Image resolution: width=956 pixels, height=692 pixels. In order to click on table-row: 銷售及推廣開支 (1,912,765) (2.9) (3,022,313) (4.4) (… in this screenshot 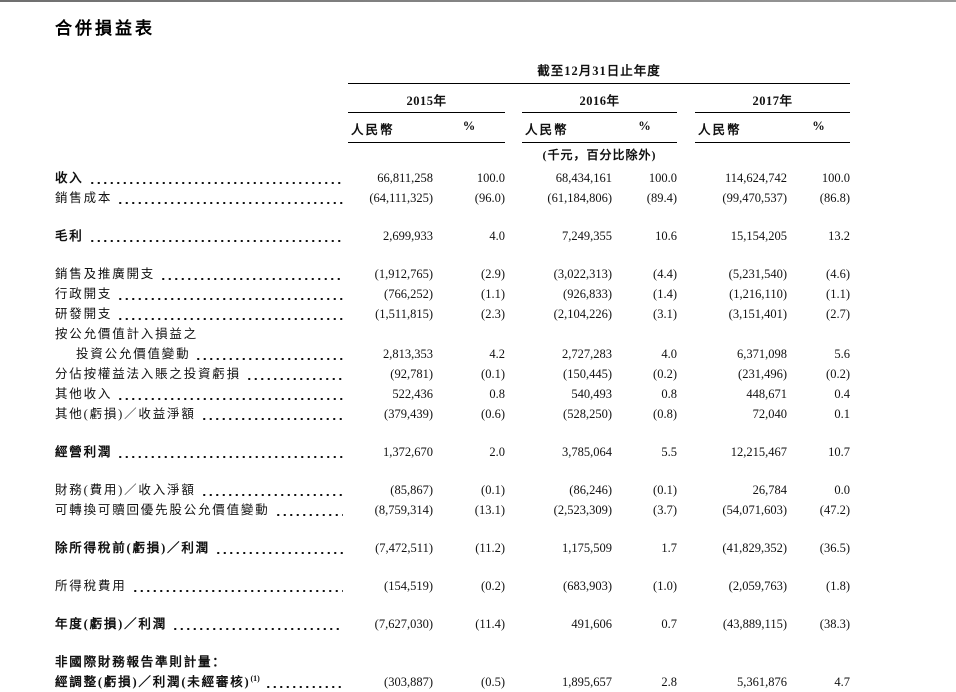, I will do `click(452, 274)`.